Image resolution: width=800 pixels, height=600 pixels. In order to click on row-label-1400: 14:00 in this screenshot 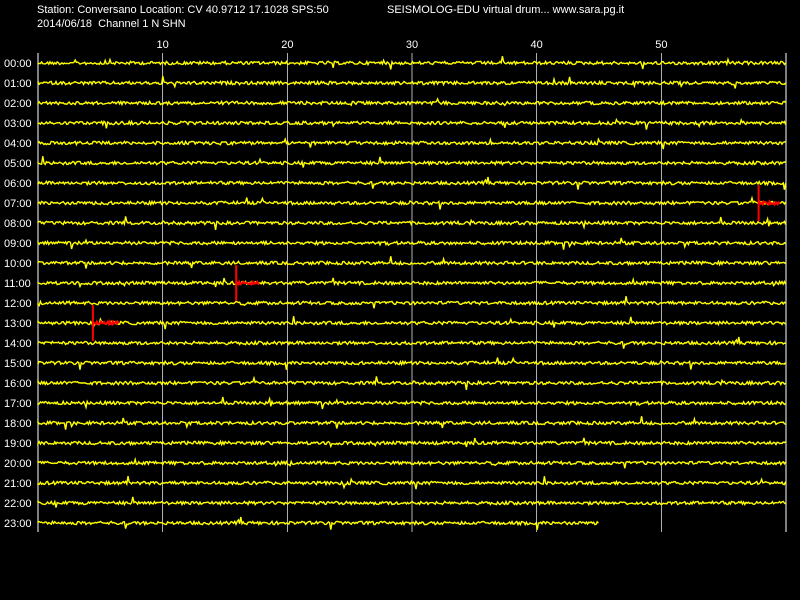, I will do `click(18, 344)`.